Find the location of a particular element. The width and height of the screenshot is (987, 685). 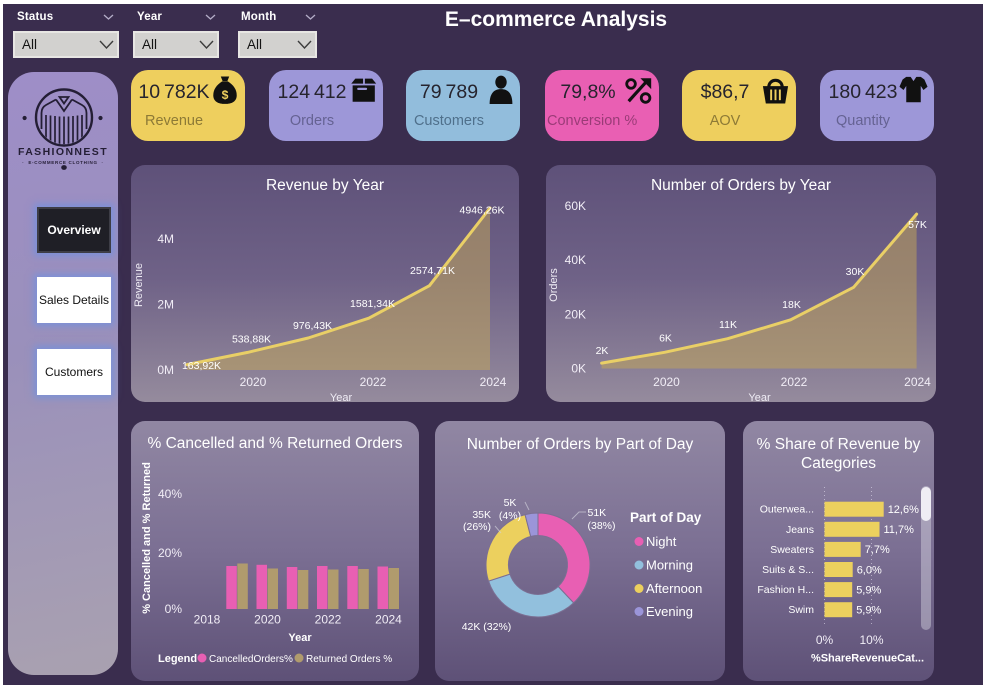

svg-text: 6,0% is located at coordinates (869, 570).